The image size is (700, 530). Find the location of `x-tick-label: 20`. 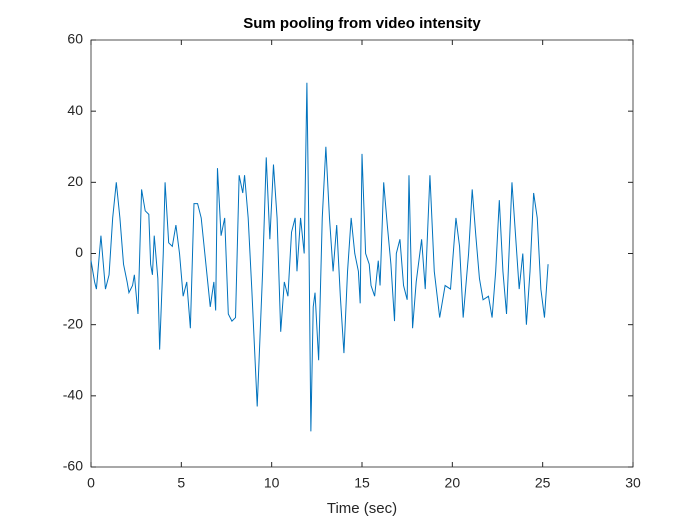

x-tick-label: 20 is located at coordinates (453, 483).